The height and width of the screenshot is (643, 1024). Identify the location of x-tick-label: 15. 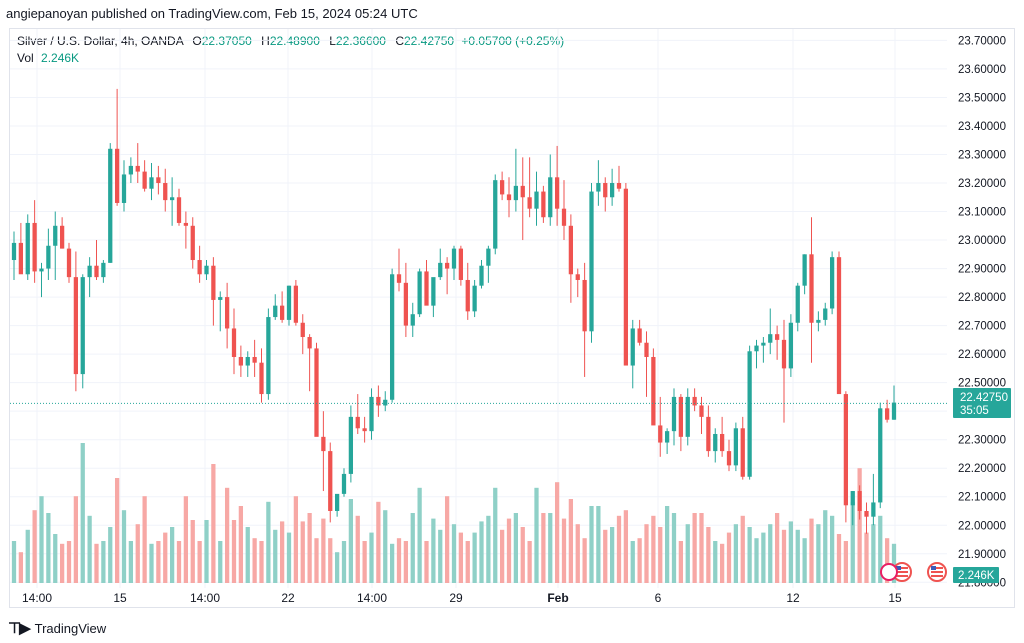
(120, 598).